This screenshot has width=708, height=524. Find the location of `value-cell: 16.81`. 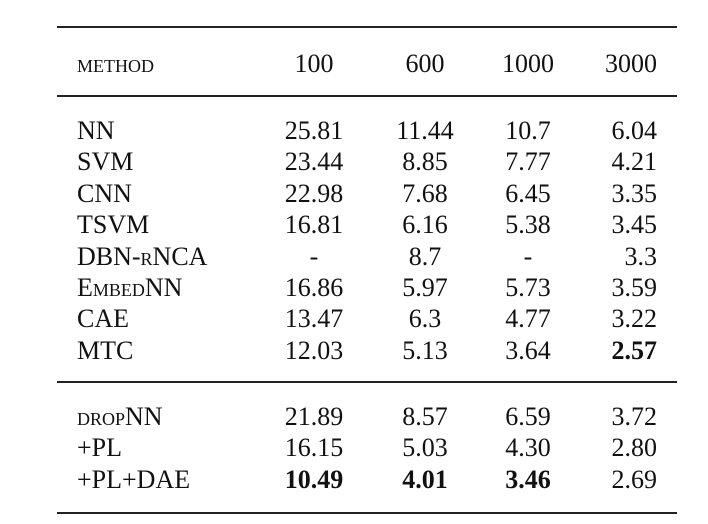

value-cell: 16.81 is located at coordinates (314, 225).